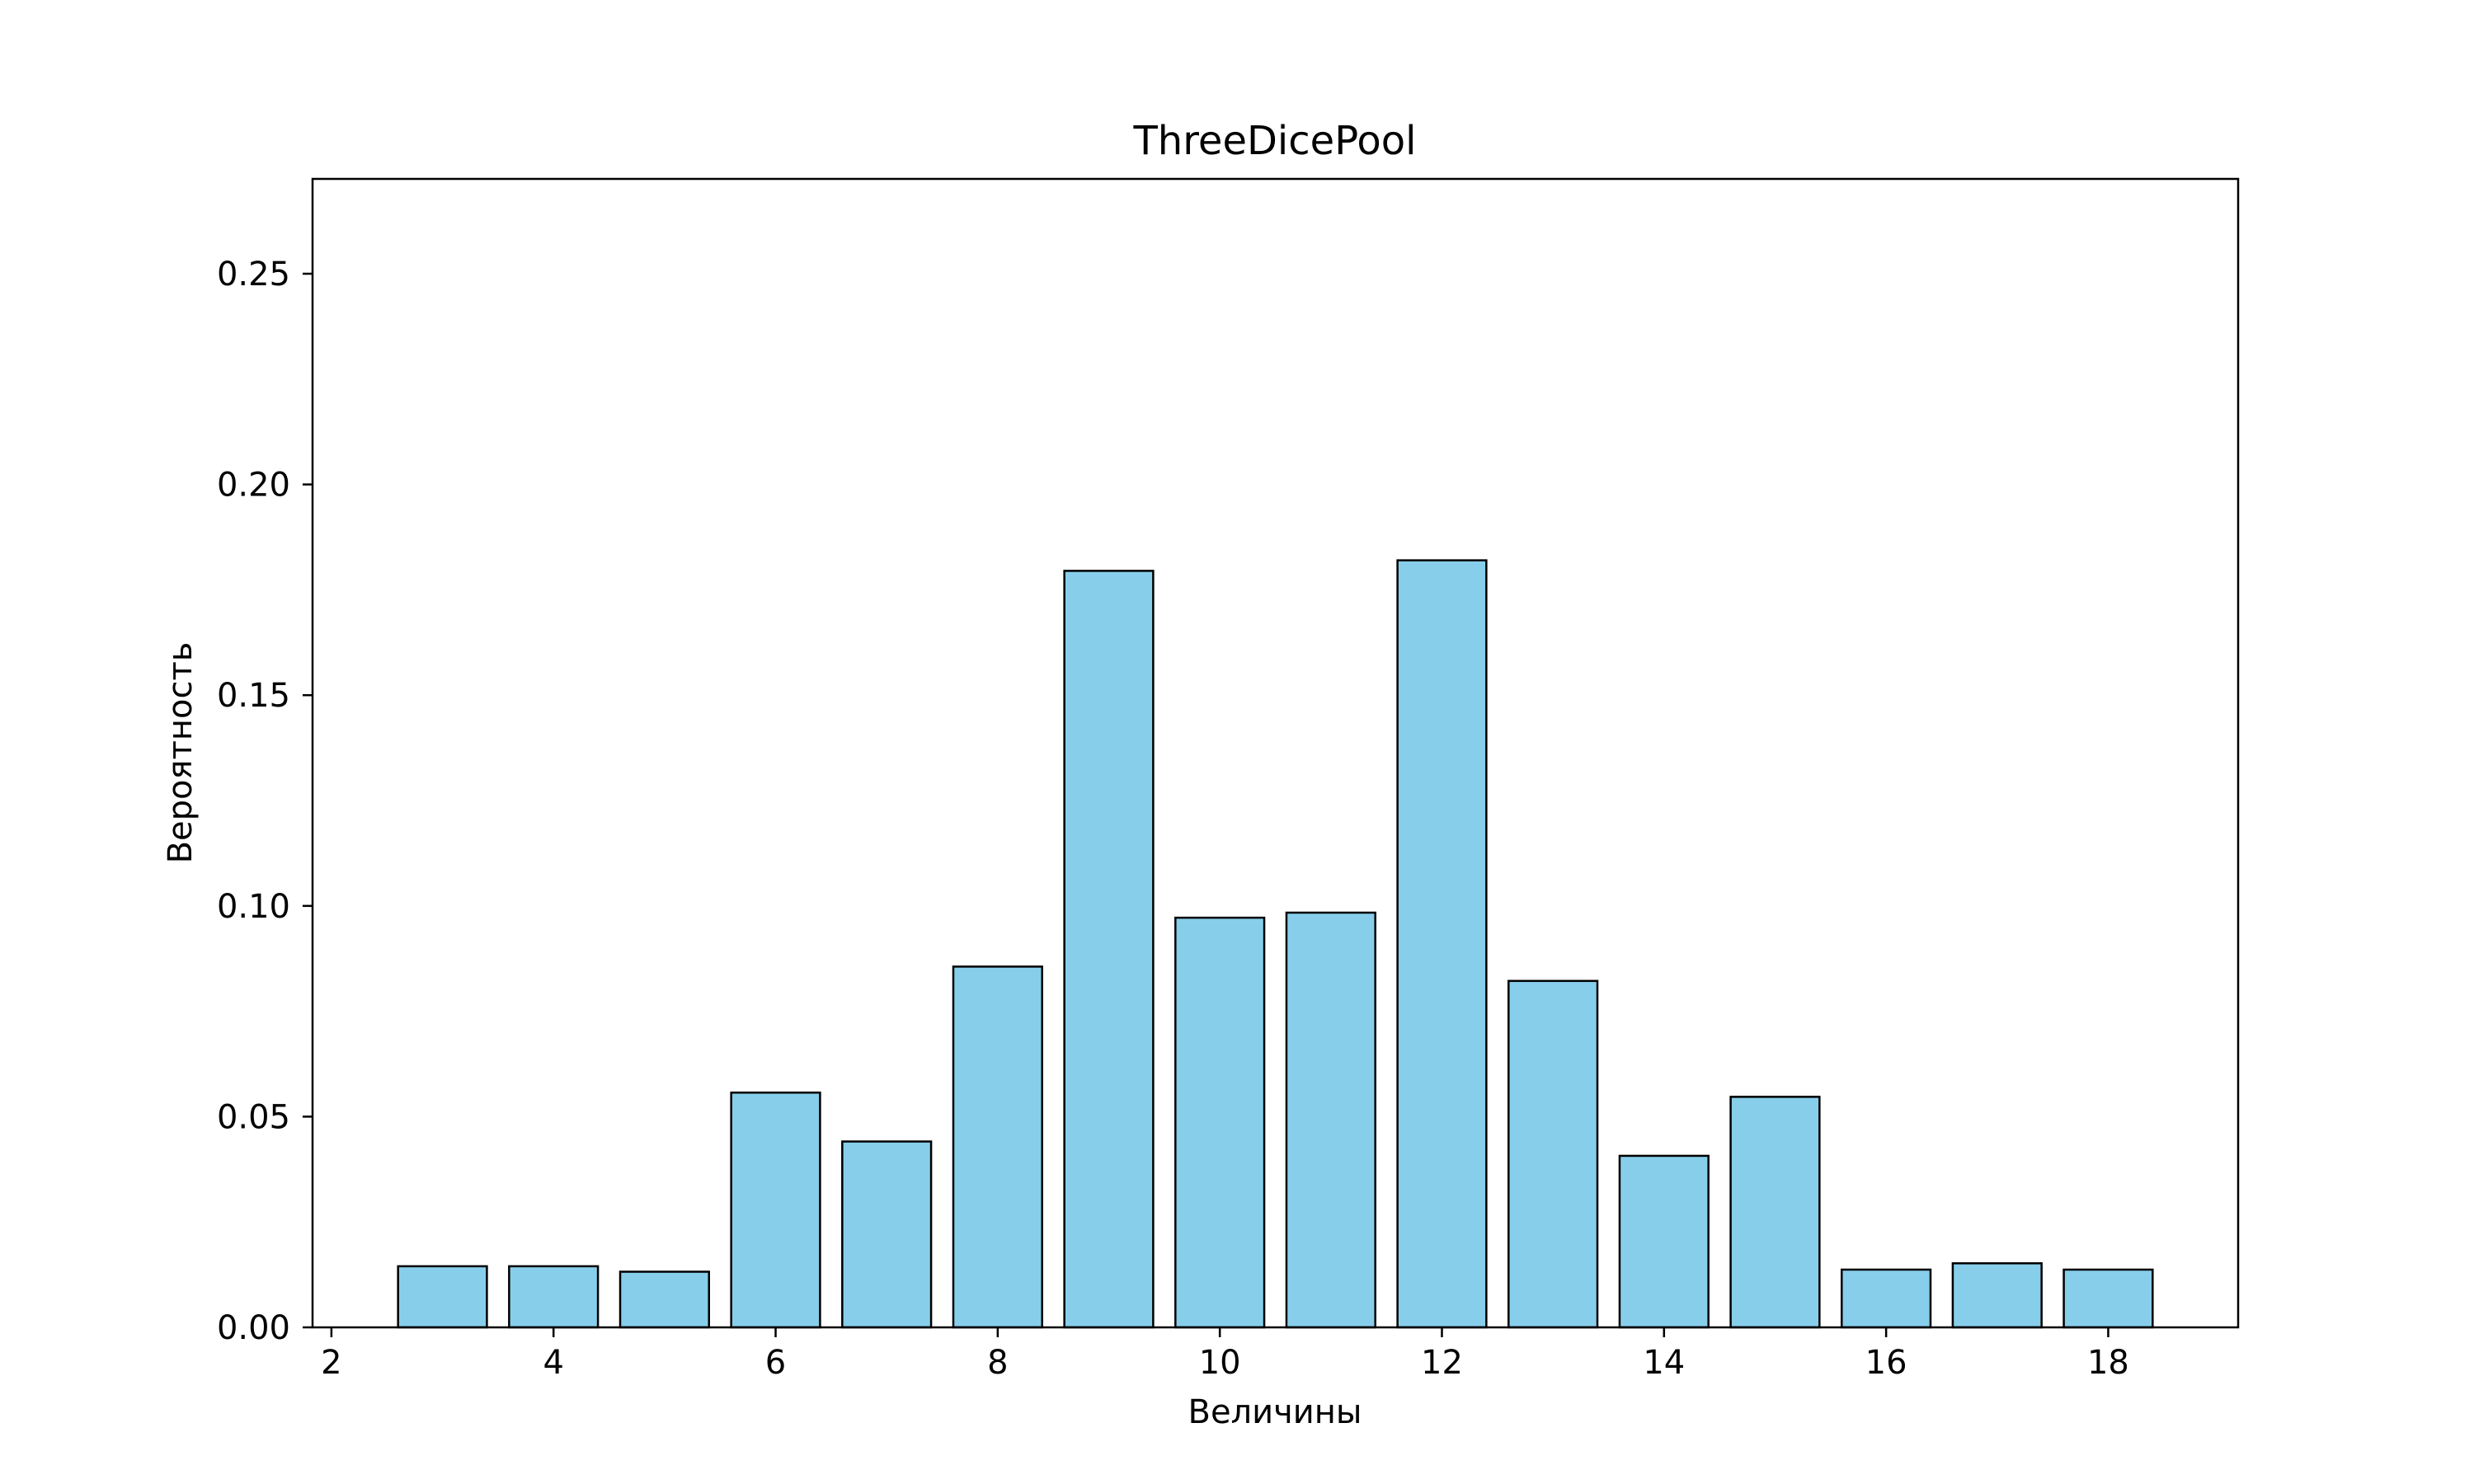 Image resolution: width=2474 pixels, height=1484 pixels. Describe the element at coordinates (253, 696) in the screenshot. I see `y-tick-label: 0.15` at that location.